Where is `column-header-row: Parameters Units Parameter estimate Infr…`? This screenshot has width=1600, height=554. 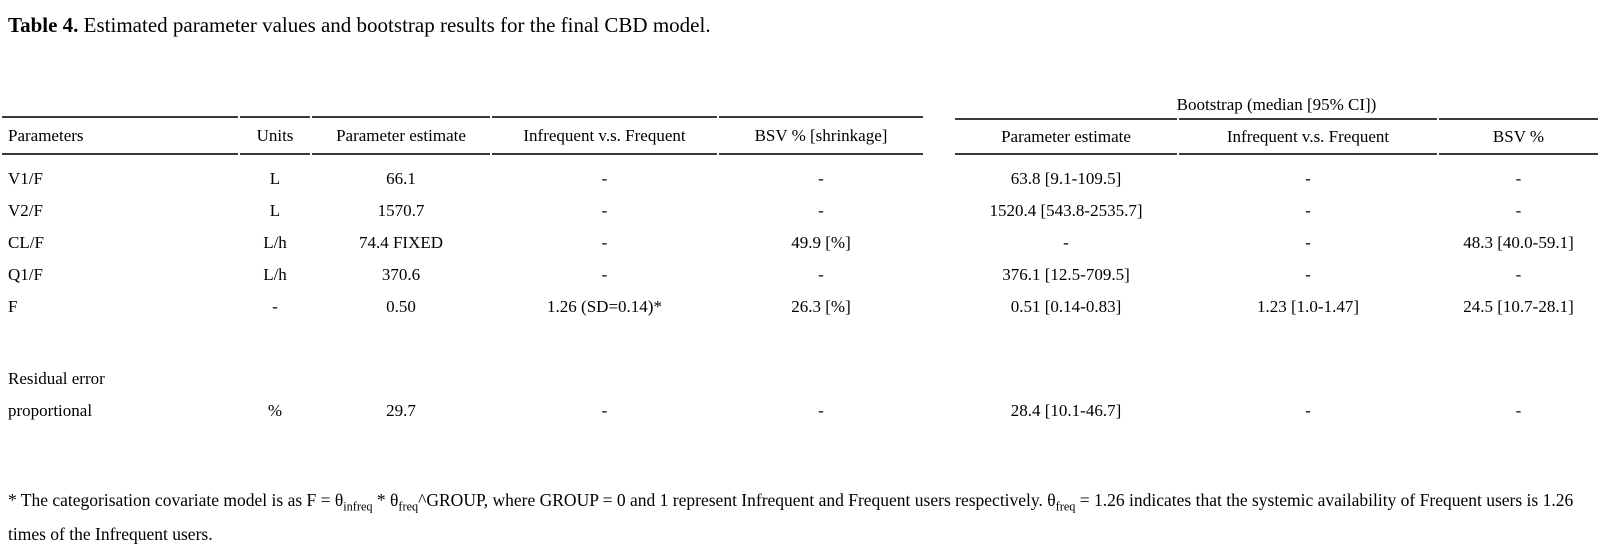
column-header-row: Parameters Units Parameter estimate Infr… is located at coordinates (800, 136).